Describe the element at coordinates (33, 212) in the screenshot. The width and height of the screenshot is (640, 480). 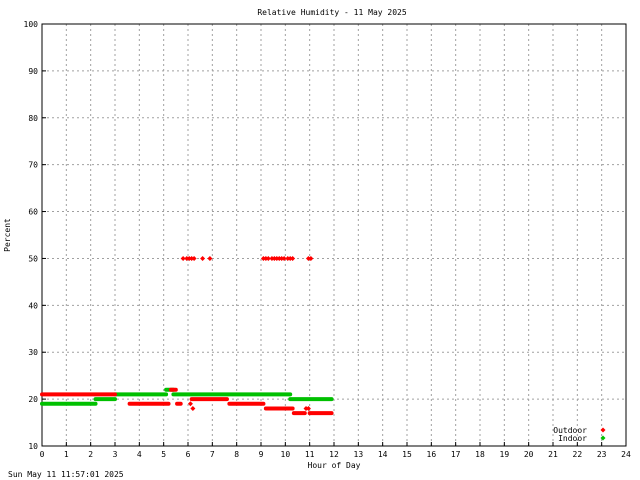
I see `y-tick-label: 60` at that location.